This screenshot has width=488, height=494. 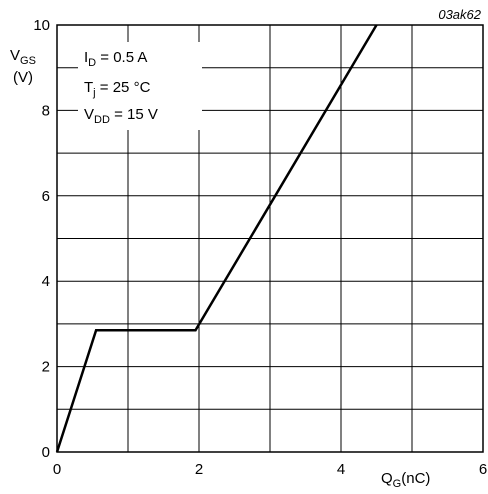 I want to click on y-tick-label: 2, so click(x=46, y=367).